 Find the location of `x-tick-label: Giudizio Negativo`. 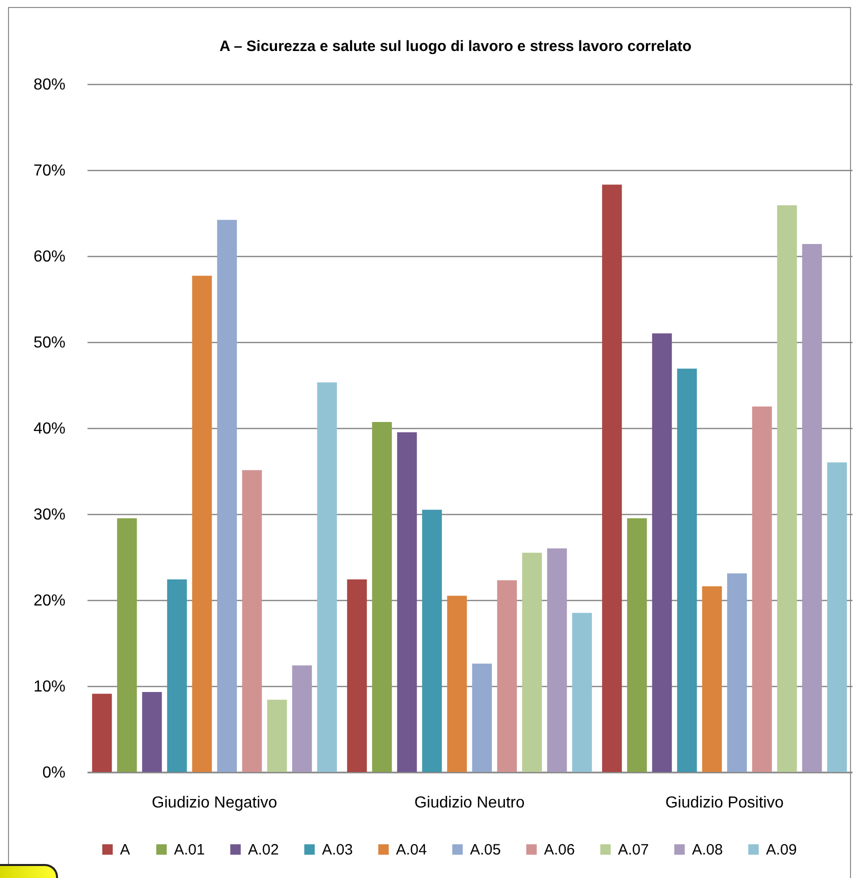

x-tick-label: Giudizio Negativo is located at coordinates (215, 803).